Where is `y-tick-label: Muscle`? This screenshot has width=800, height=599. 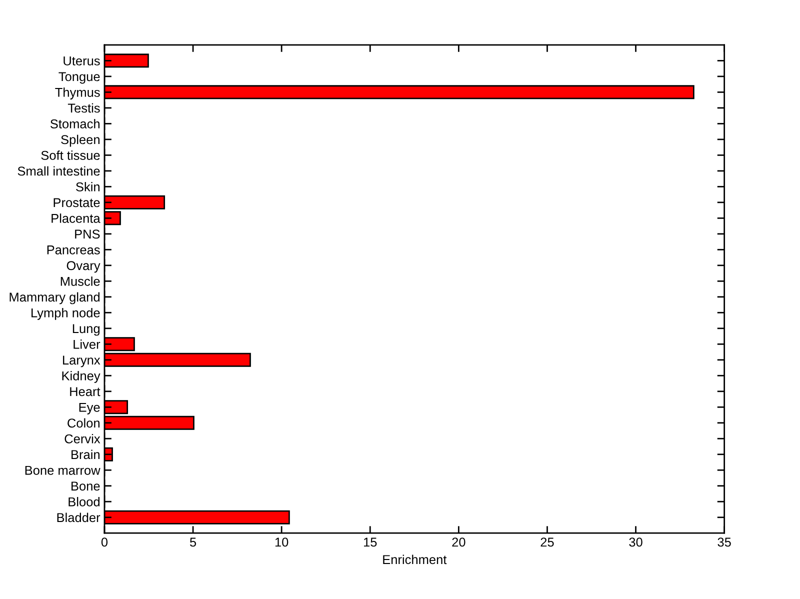 y-tick-label: Muscle is located at coordinates (80, 281).